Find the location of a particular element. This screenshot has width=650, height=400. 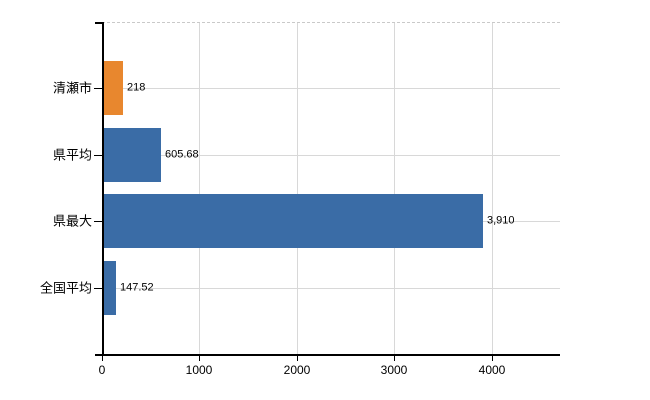

value-label: 605.68 is located at coordinates (182, 154).